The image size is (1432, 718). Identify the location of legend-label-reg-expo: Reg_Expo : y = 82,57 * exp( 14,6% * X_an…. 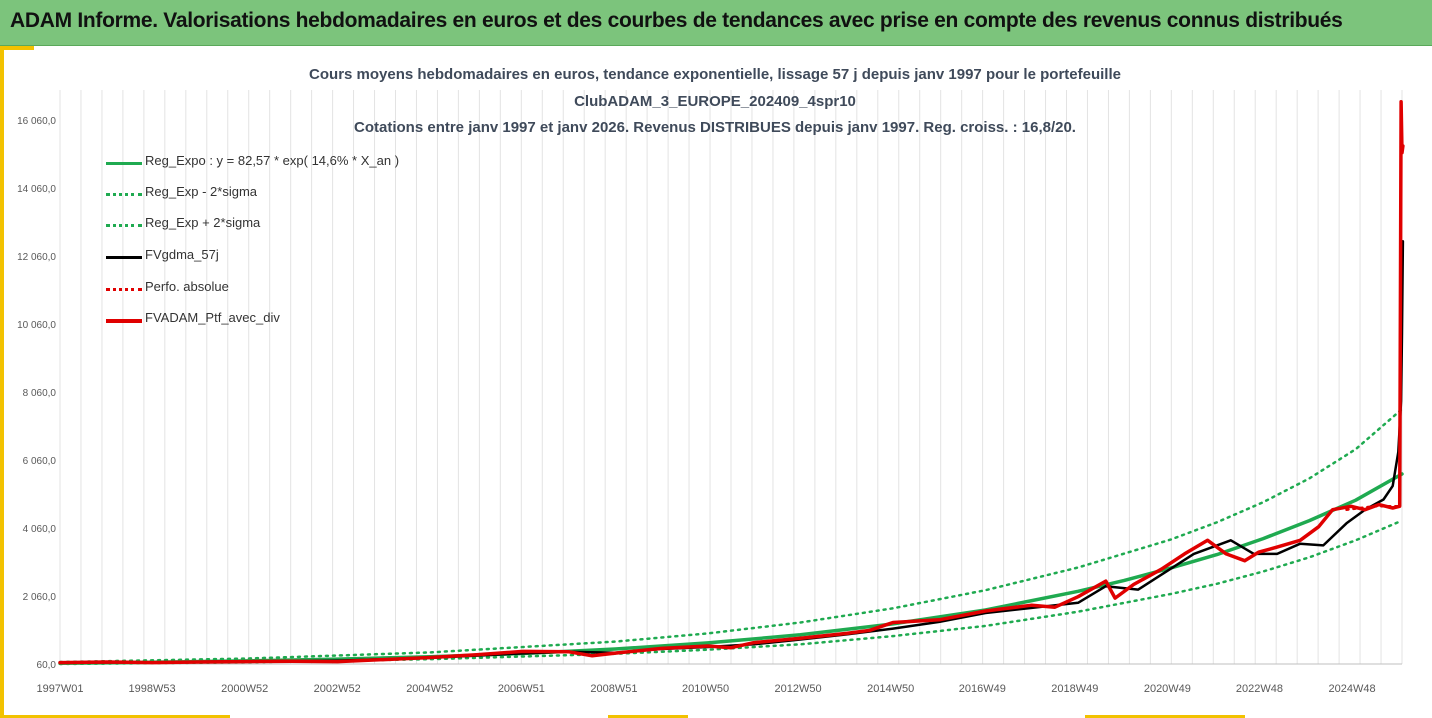
(272, 160).